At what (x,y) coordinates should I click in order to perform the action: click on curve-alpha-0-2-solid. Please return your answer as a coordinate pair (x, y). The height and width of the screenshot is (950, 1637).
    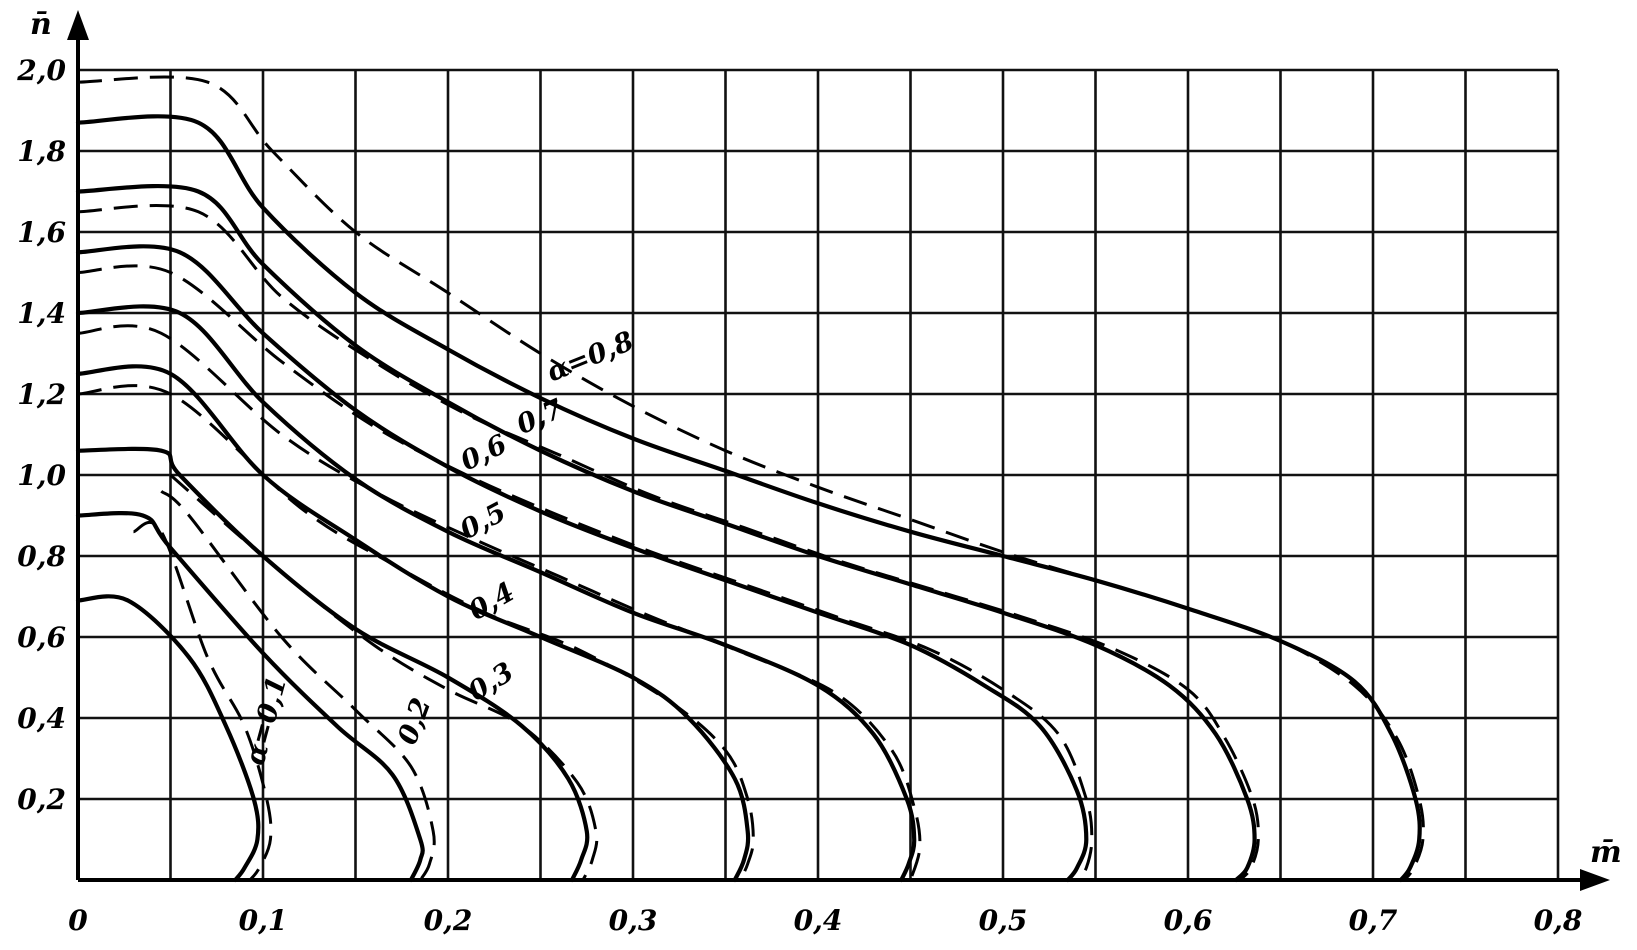
    Looking at the image, I should click on (250, 697).